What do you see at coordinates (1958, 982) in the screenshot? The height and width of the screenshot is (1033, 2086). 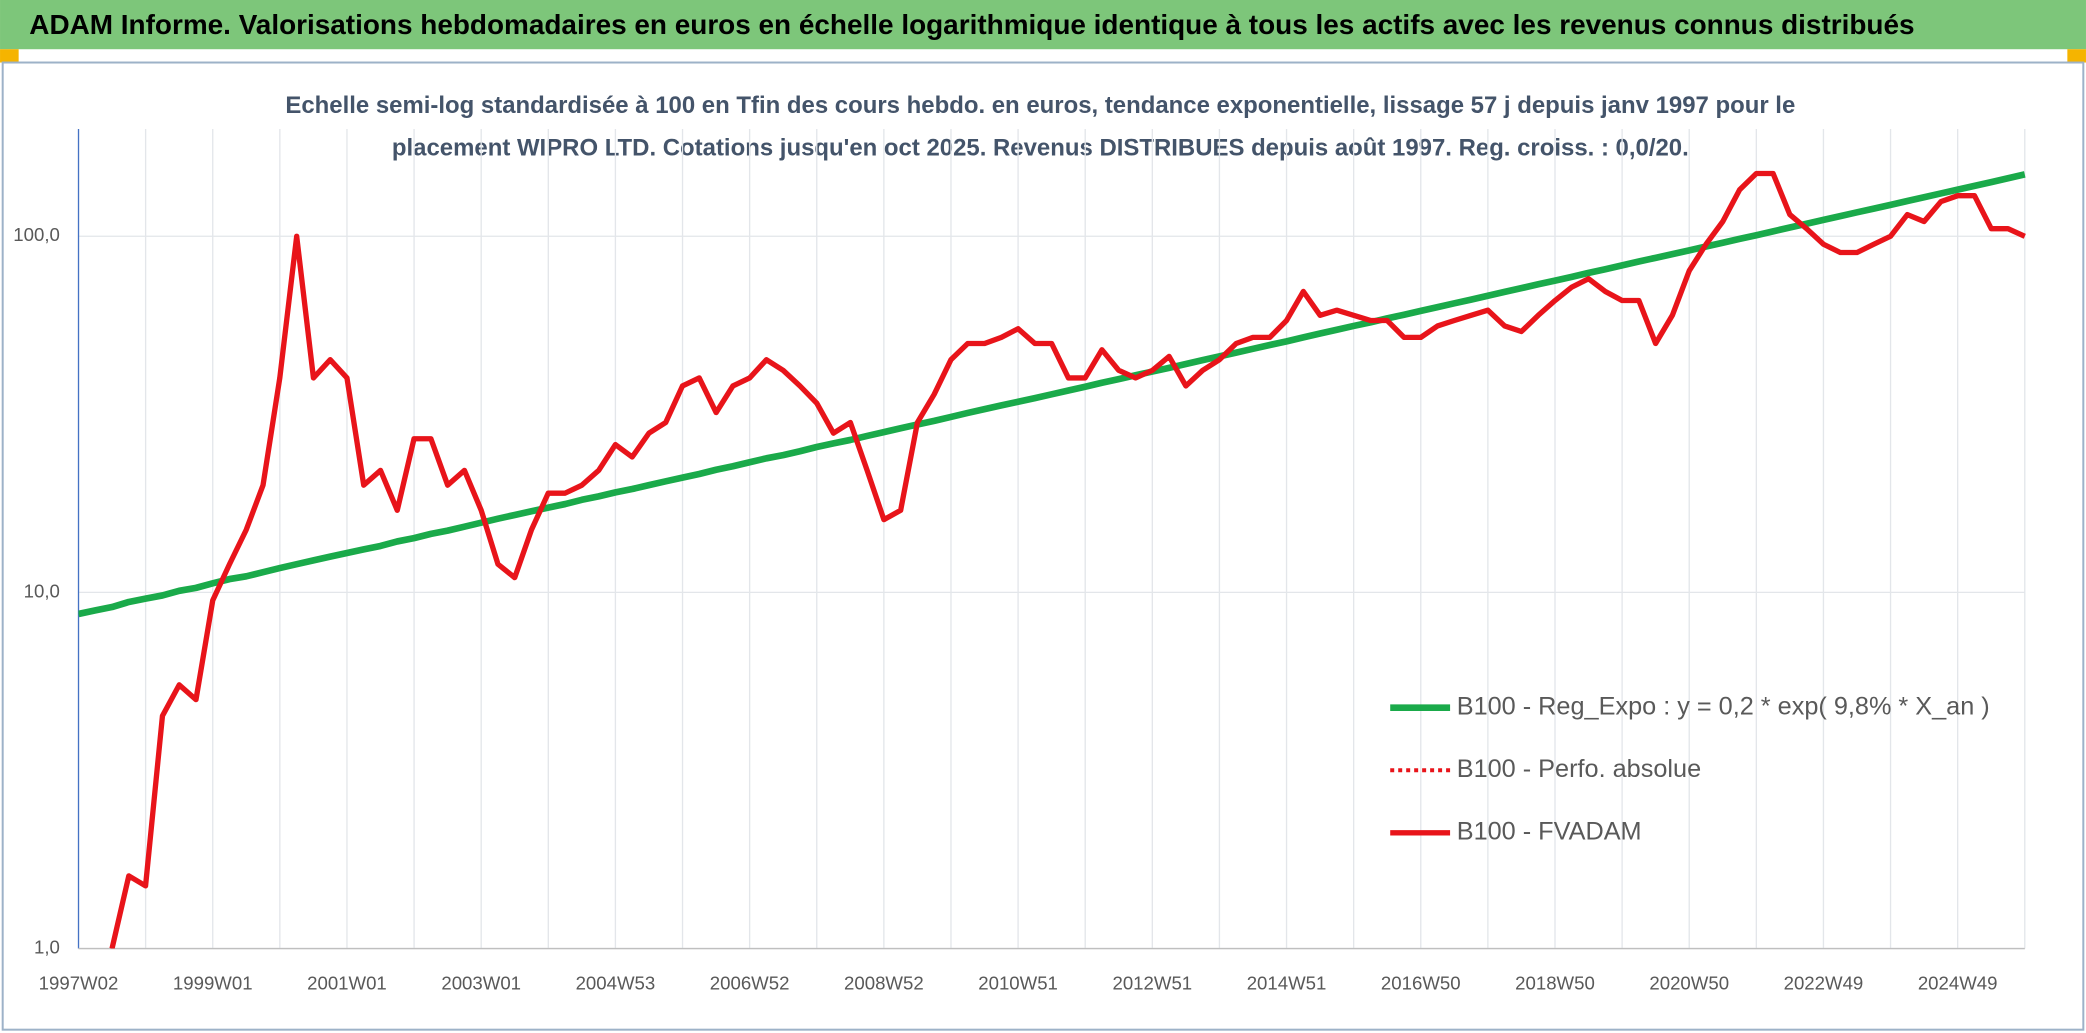 I see `x-tick-label: 2024W49` at bounding box center [1958, 982].